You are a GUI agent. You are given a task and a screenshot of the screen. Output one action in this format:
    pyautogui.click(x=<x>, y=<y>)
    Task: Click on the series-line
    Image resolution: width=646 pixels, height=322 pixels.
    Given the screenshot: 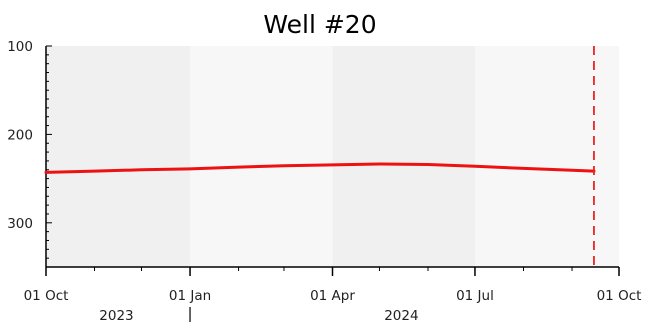 What is the action you would take?
    pyautogui.click(x=320, y=168)
    